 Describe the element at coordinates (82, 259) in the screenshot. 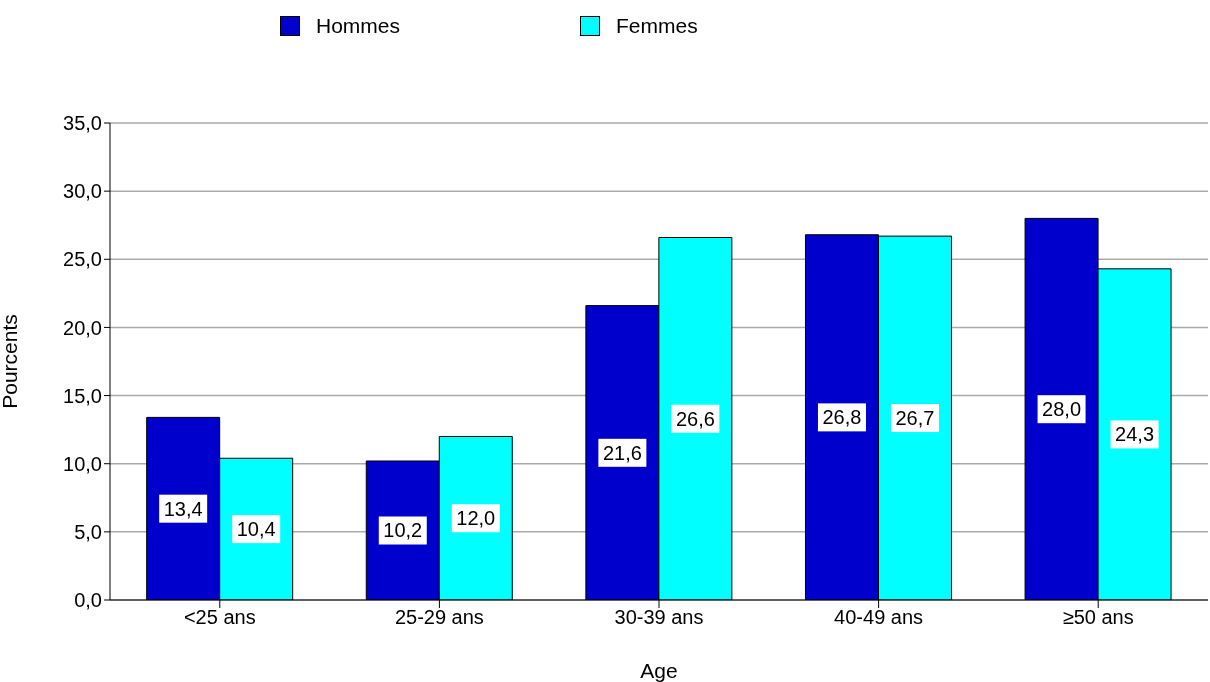

I see `y-tick-label: 25,0` at that location.